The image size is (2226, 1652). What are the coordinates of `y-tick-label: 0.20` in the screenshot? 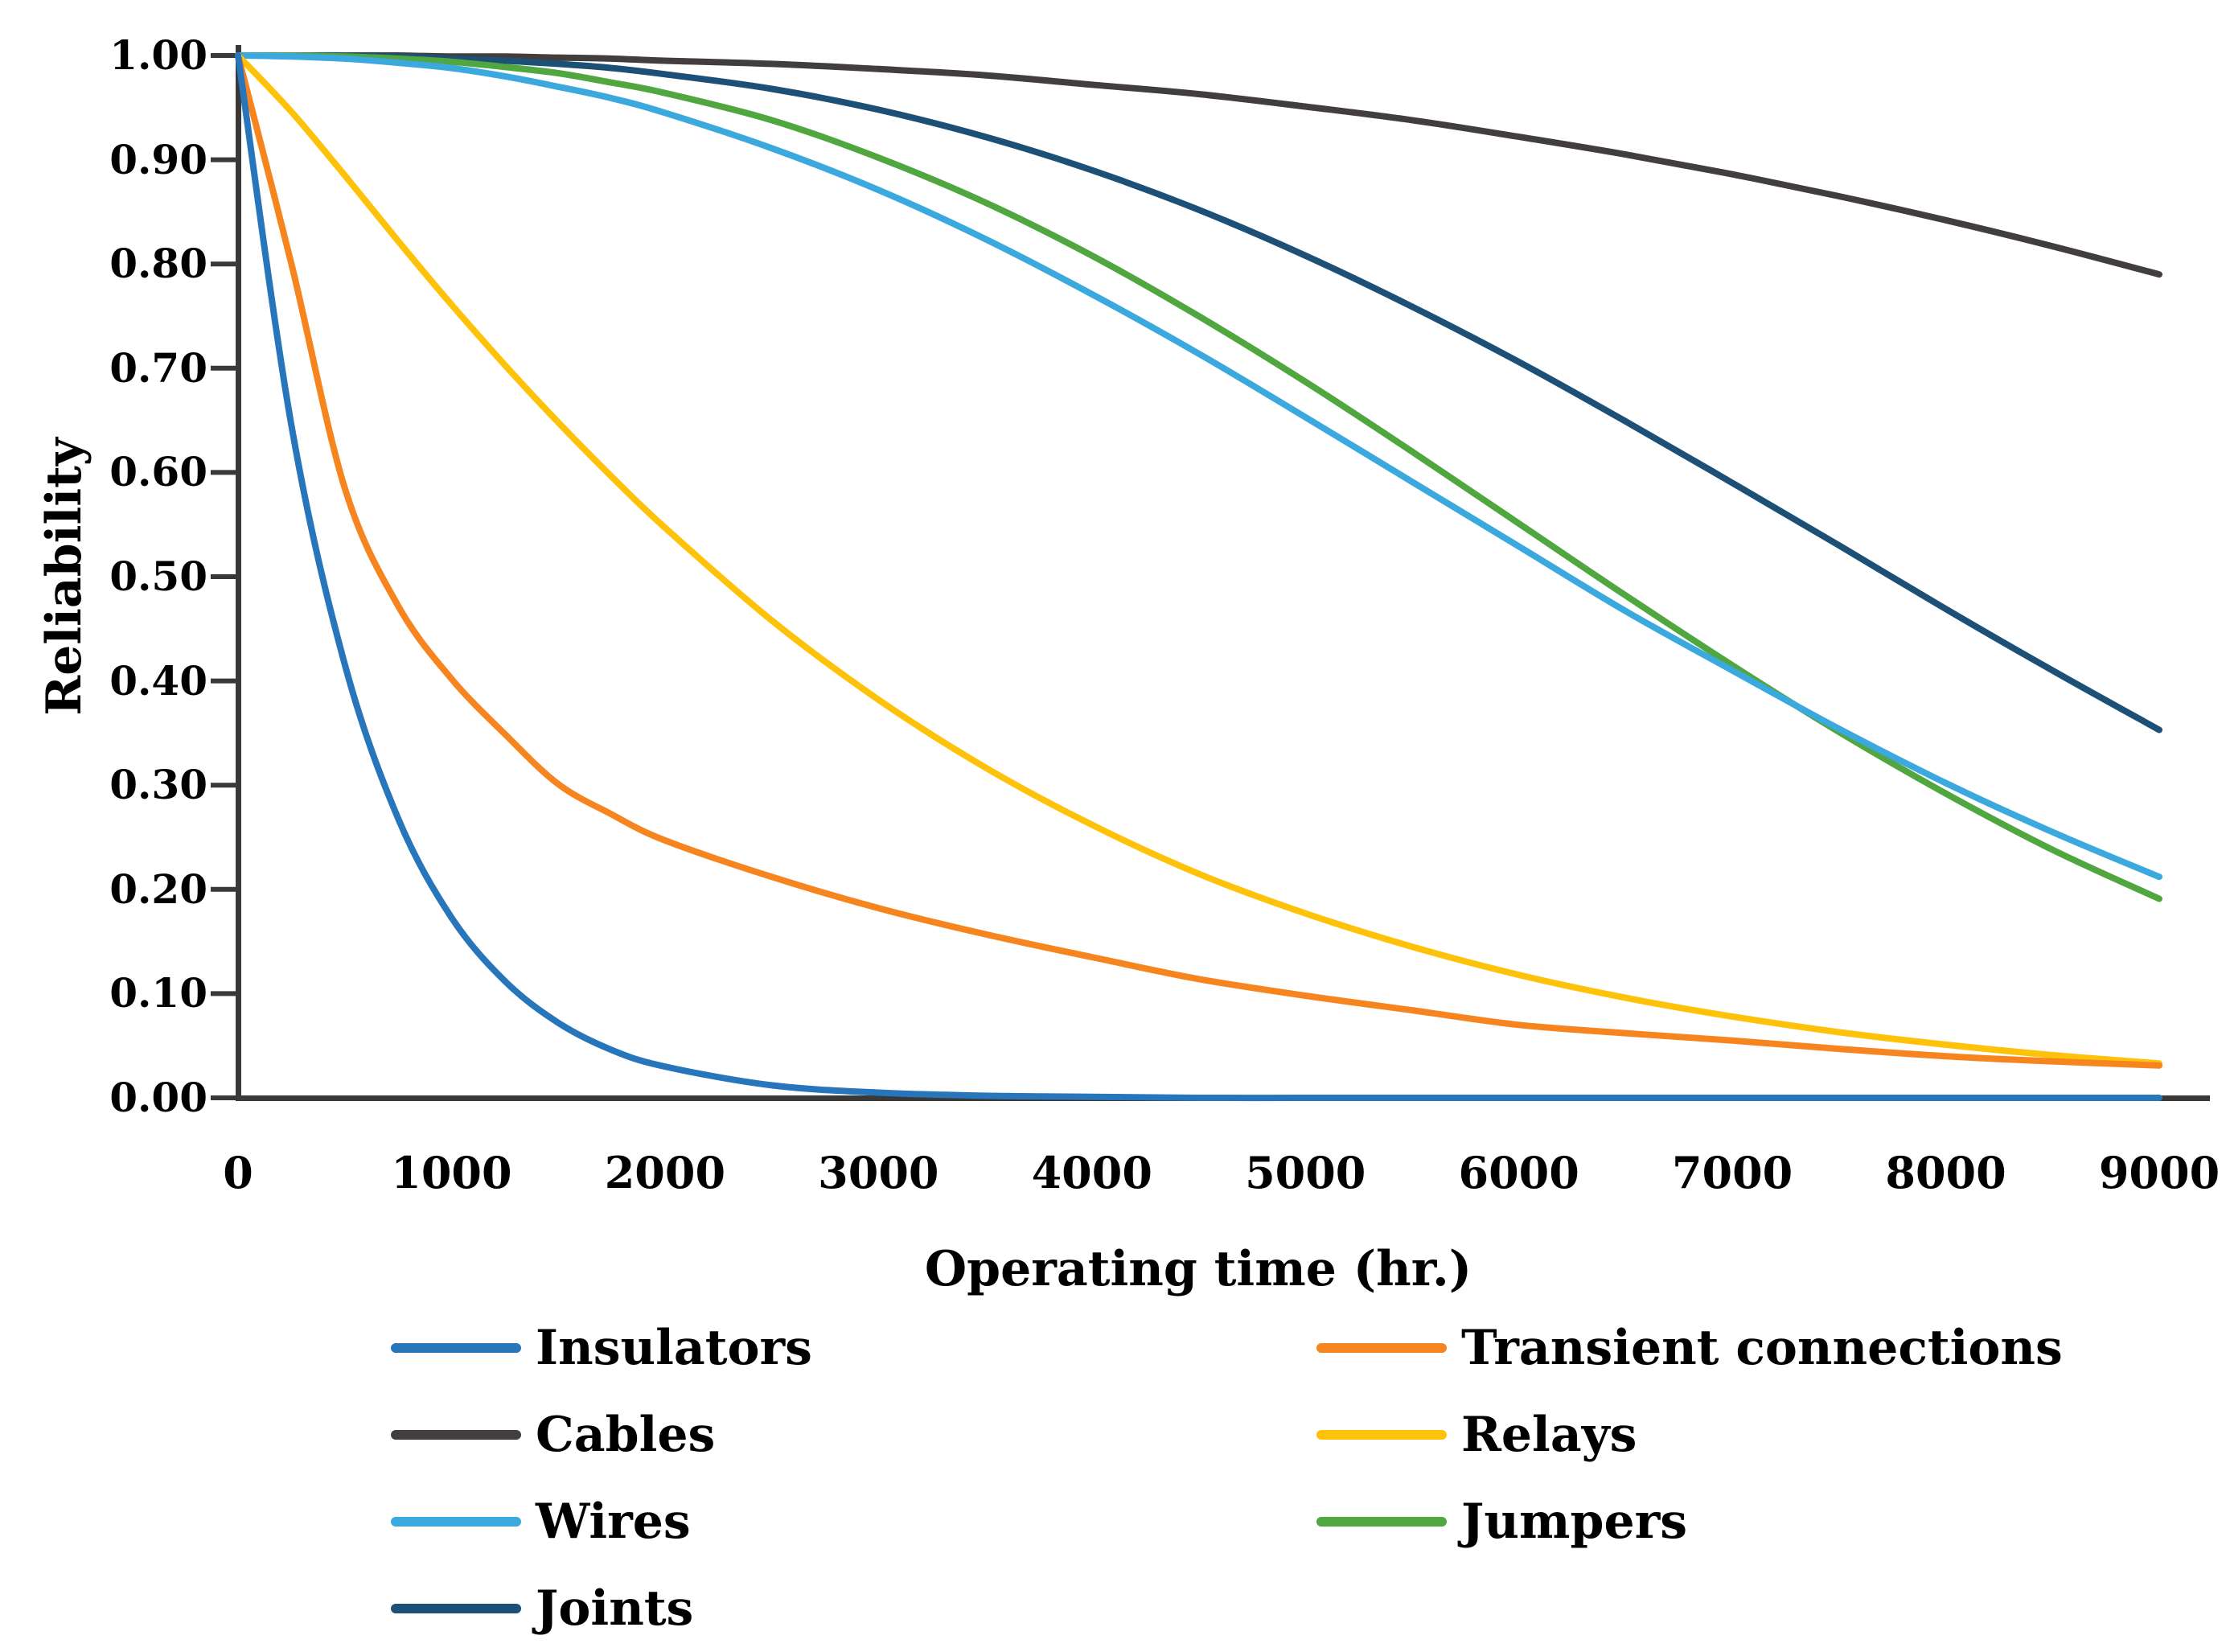 It's located at (158, 889).